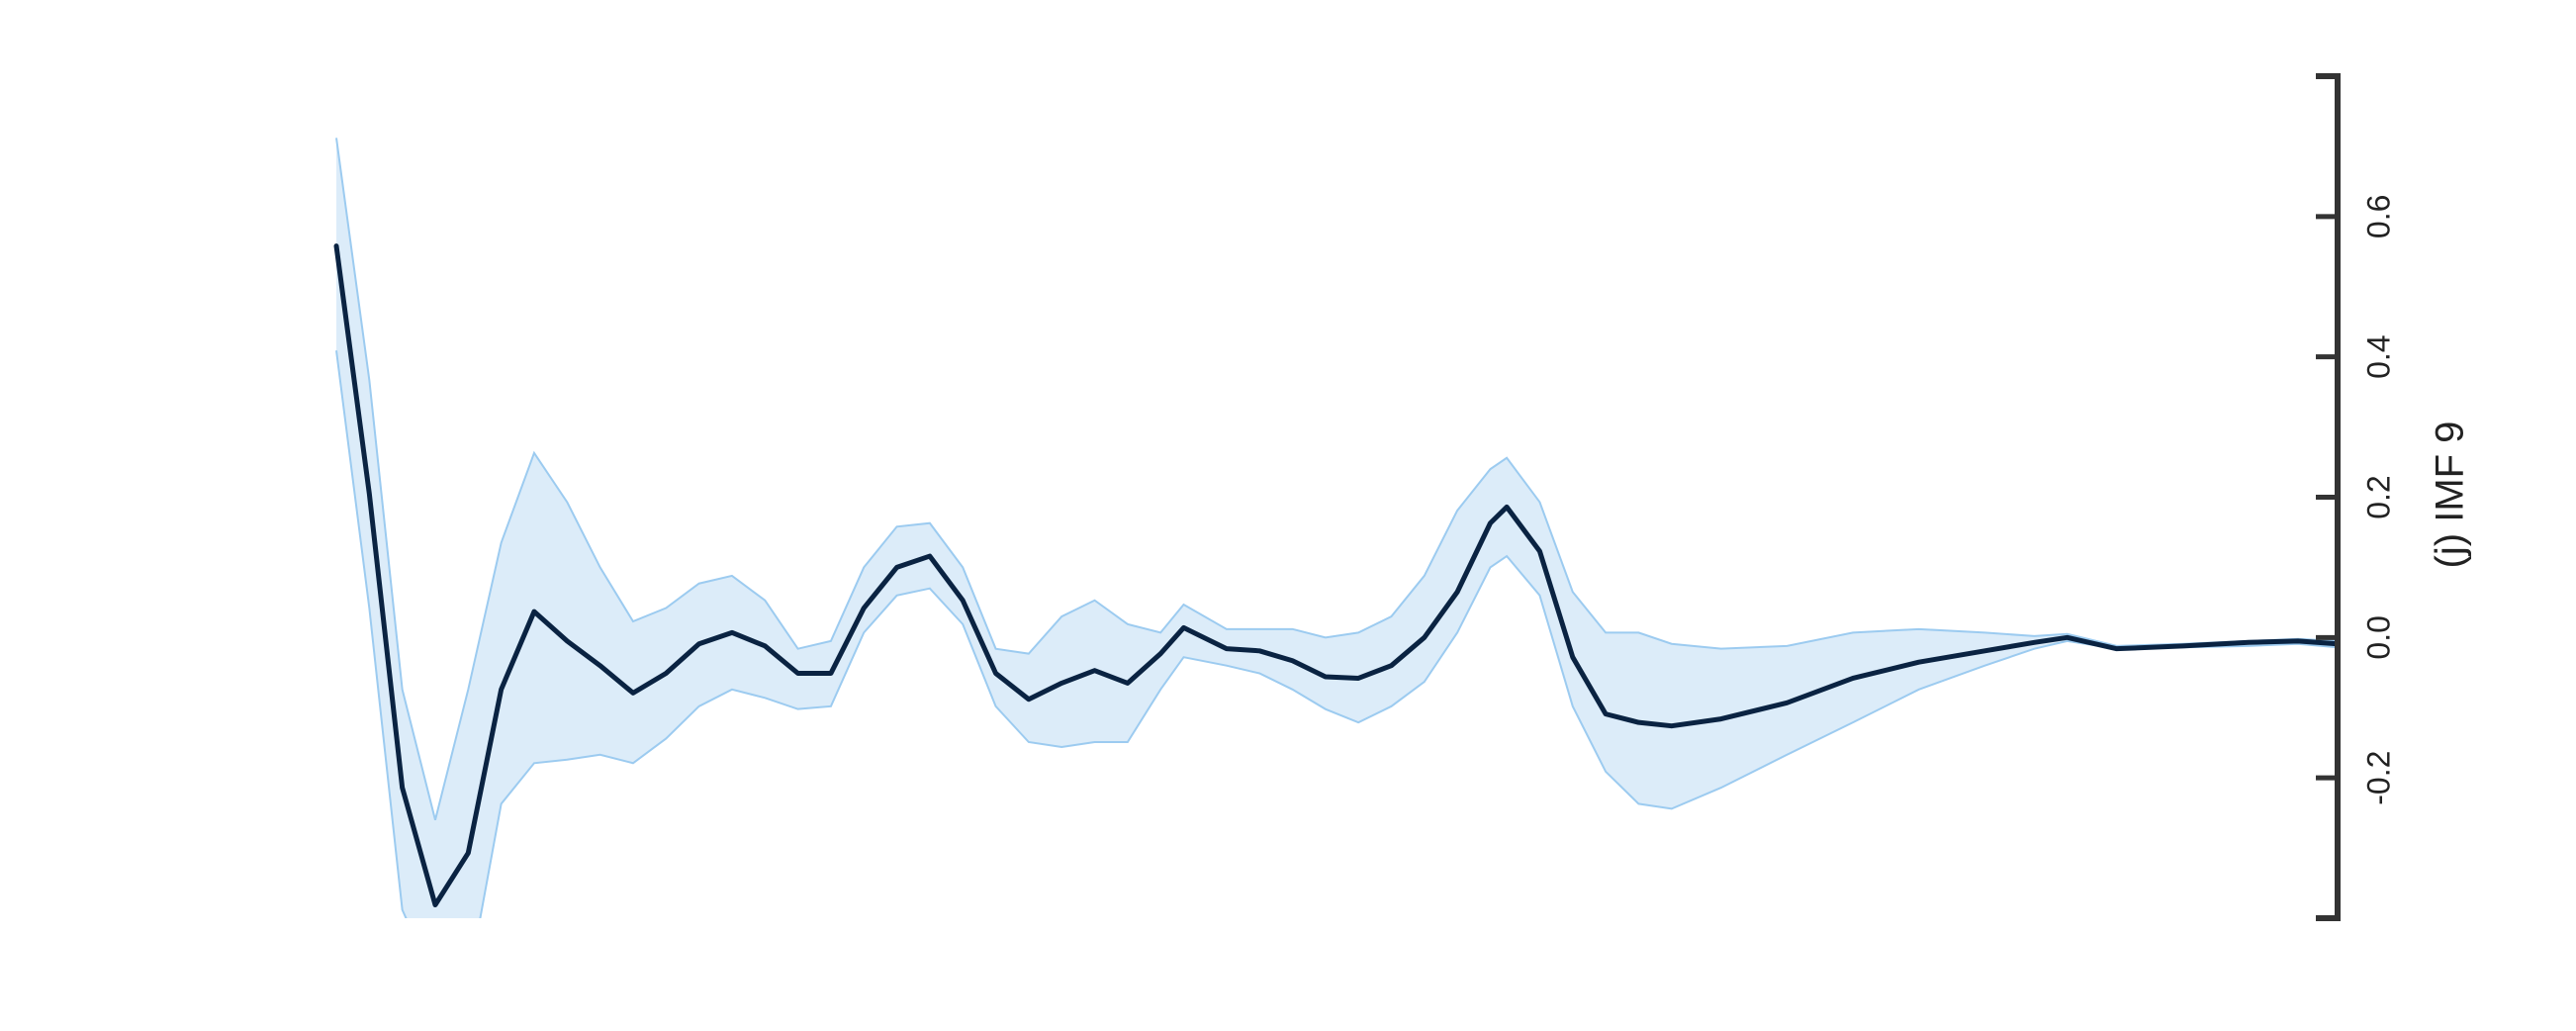 This screenshot has width=2576, height=1031. What do you see at coordinates (2378, 217) in the screenshot?
I see `y-tick-label: 0.6` at bounding box center [2378, 217].